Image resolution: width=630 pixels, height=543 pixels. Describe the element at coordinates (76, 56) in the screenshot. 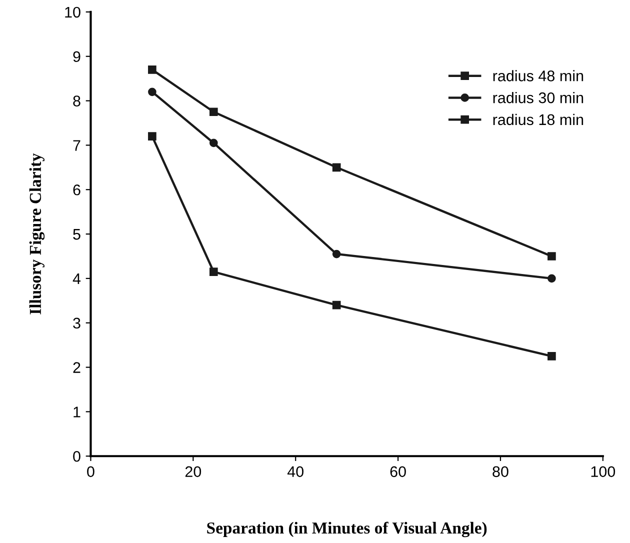

I see `y-tick-label: 9` at that location.